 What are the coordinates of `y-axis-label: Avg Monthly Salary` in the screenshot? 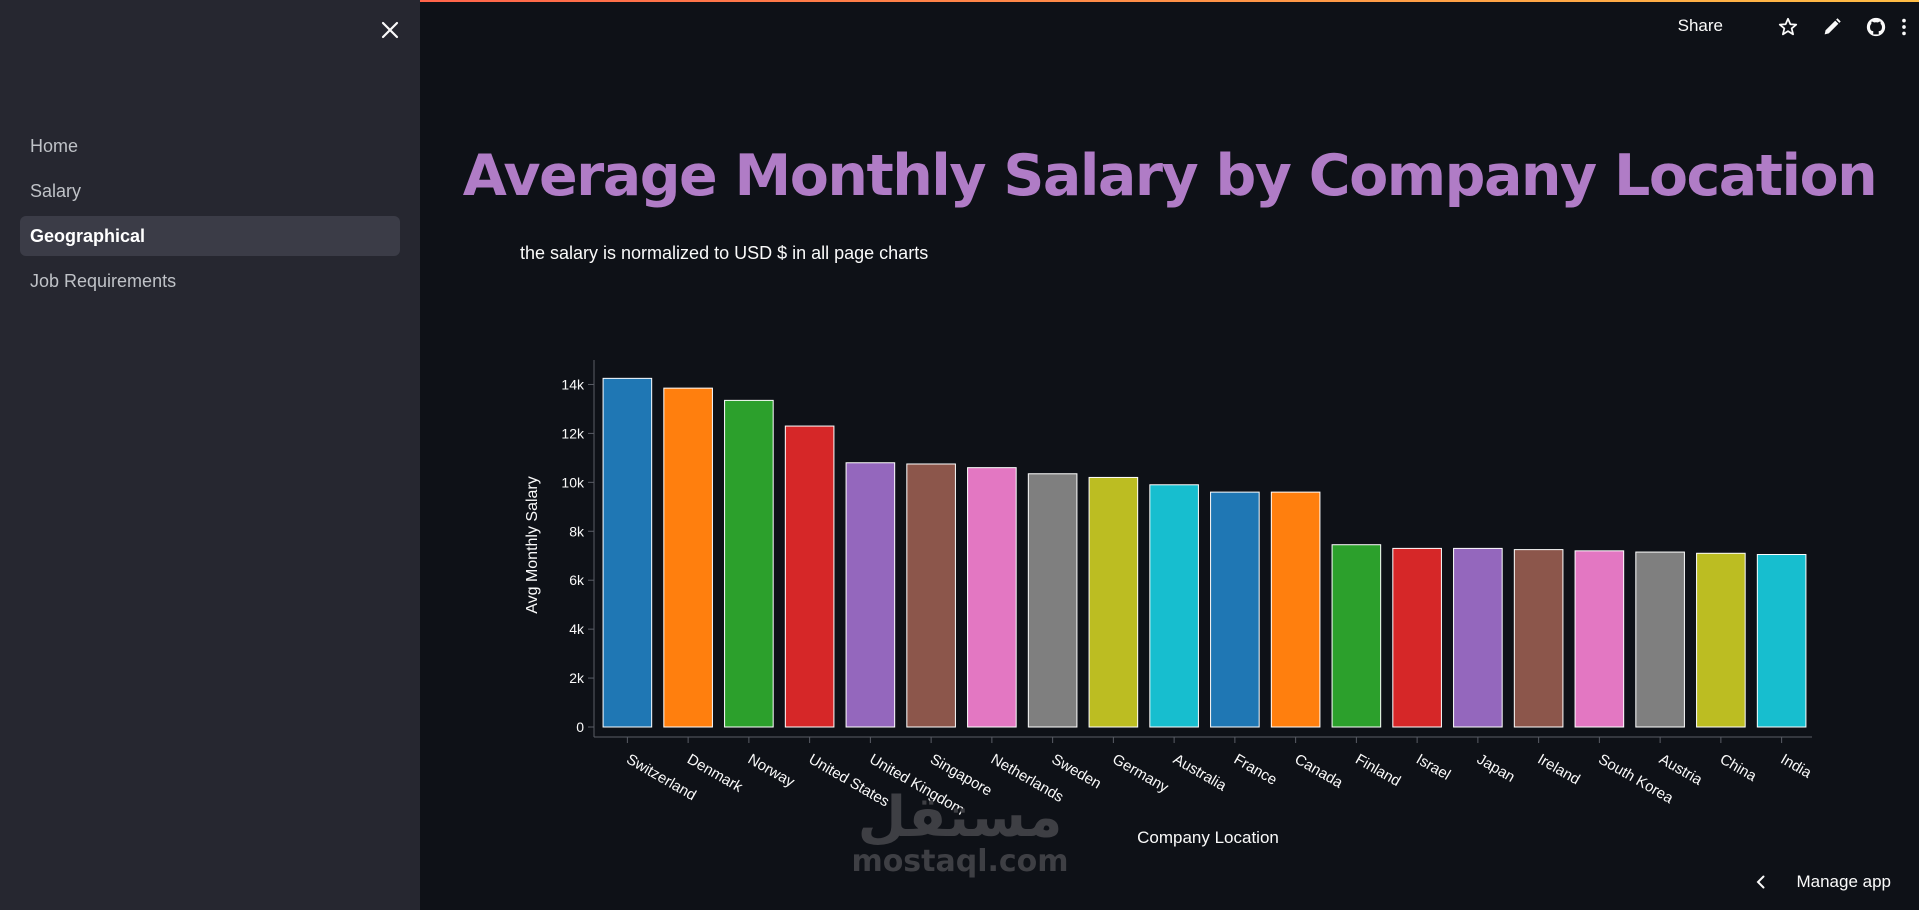 It's located at (532, 545).